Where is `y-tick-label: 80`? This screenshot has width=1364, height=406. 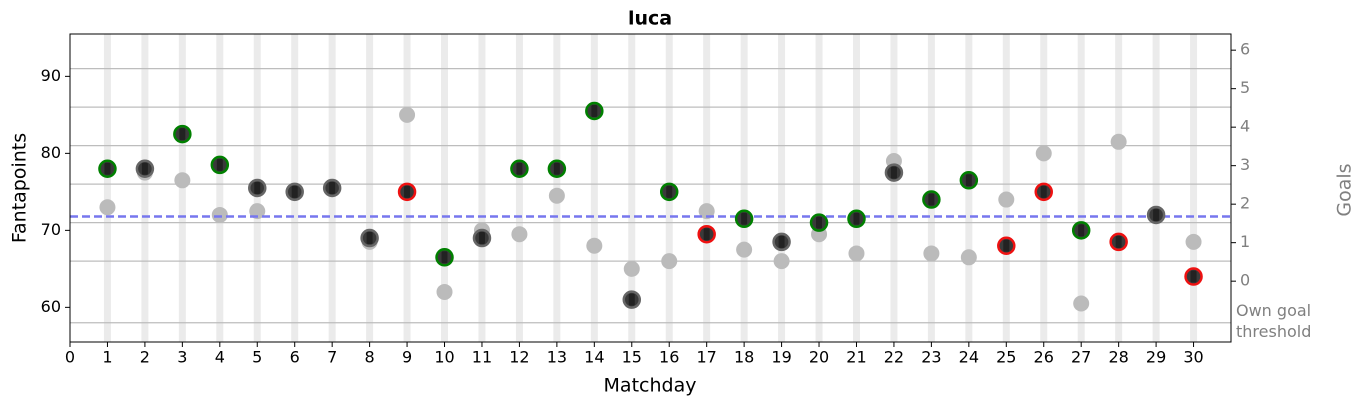 y-tick-label: 80 is located at coordinates (51, 152).